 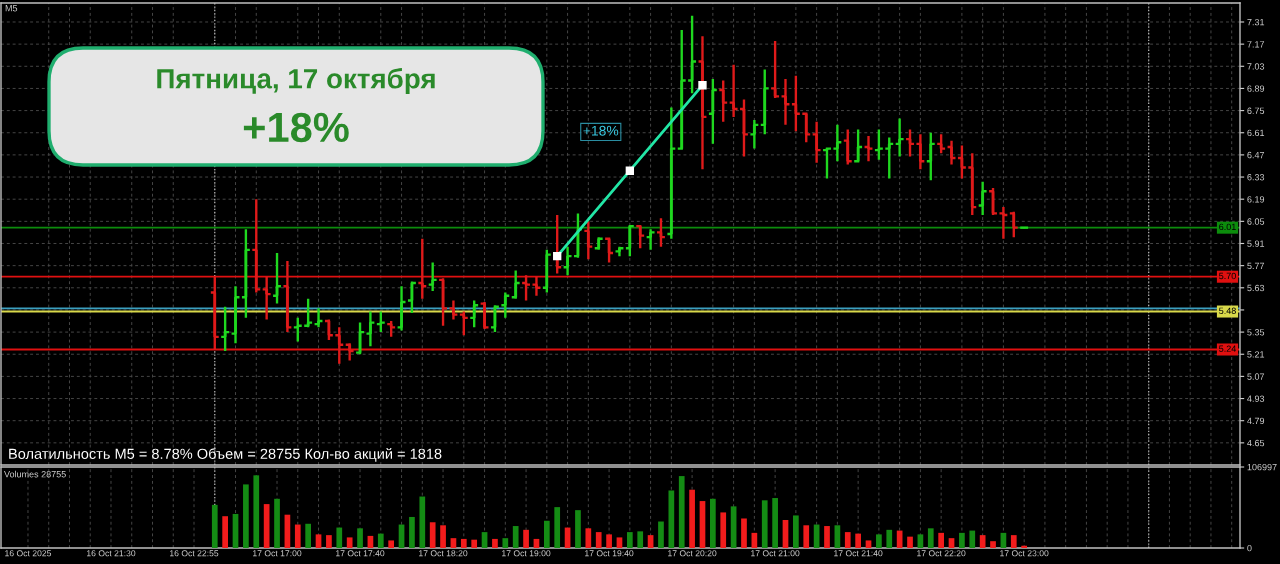 What do you see at coordinates (1256, 177) in the screenshot?
I see `y-tick-label: 6.33` at bounding box center [1256, 177].